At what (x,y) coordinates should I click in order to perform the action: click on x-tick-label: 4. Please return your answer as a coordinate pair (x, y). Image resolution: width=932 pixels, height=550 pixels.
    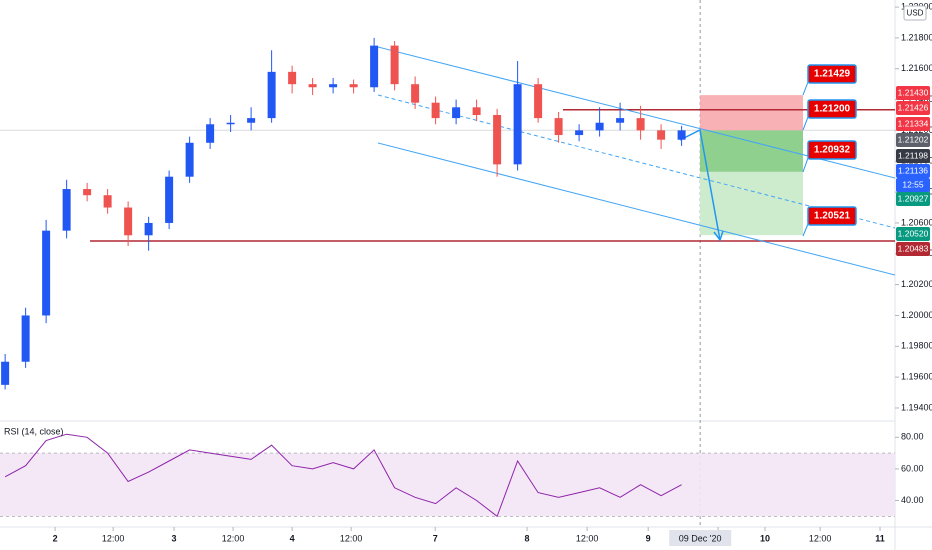
    Looking at the image, I should click on (292, 538).